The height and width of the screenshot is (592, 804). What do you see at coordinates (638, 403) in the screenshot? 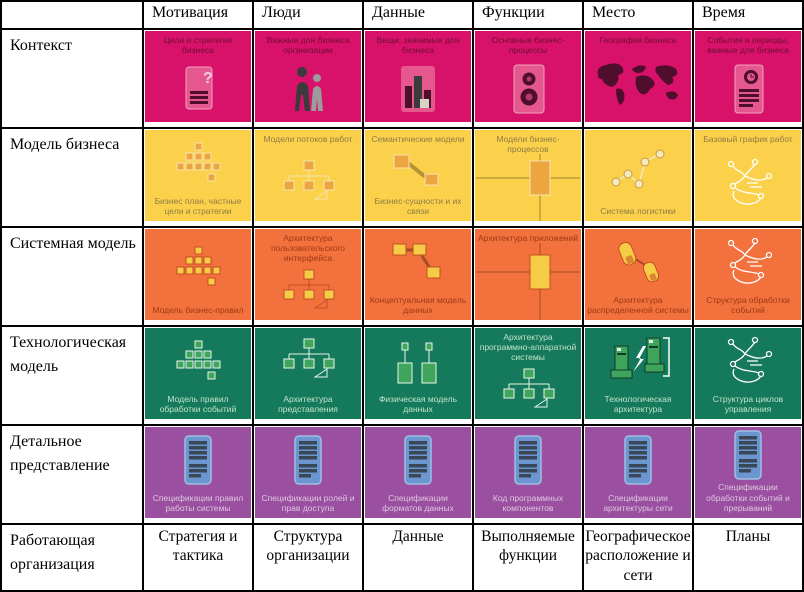
I see `cell-caption-bottom: Технологическая архитектура` at bounding box center [638, 403].